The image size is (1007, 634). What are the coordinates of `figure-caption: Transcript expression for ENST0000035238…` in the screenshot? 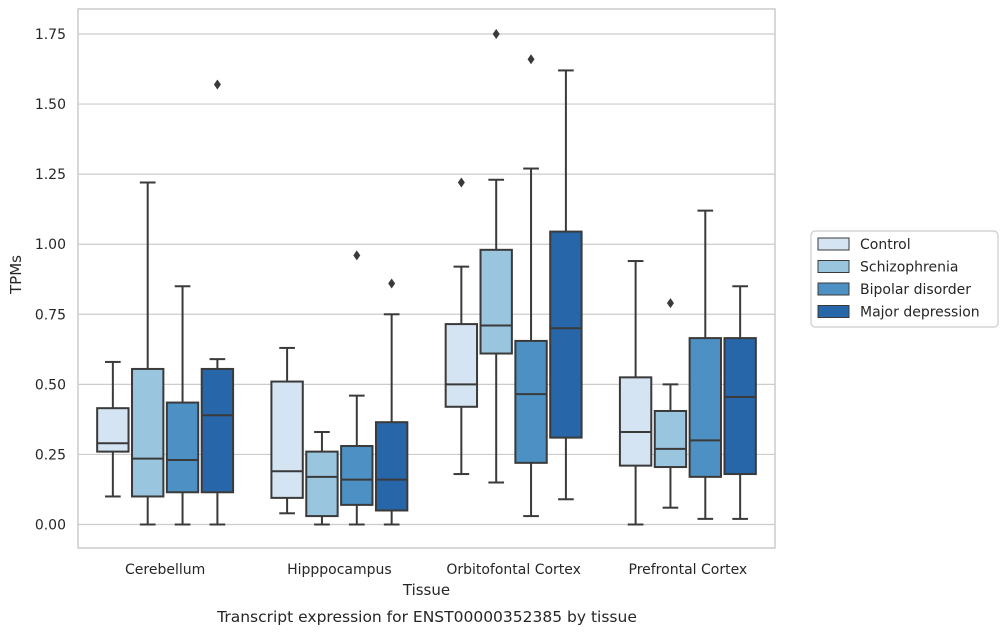 It's located at (426, 617).